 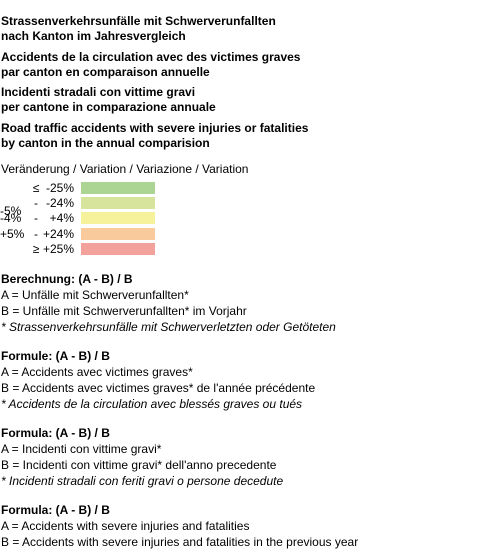 What do you see at coordinates (61, 218) in the screenshot?
I see `legend-range-high: +4%` at bounding box center [61, 218].